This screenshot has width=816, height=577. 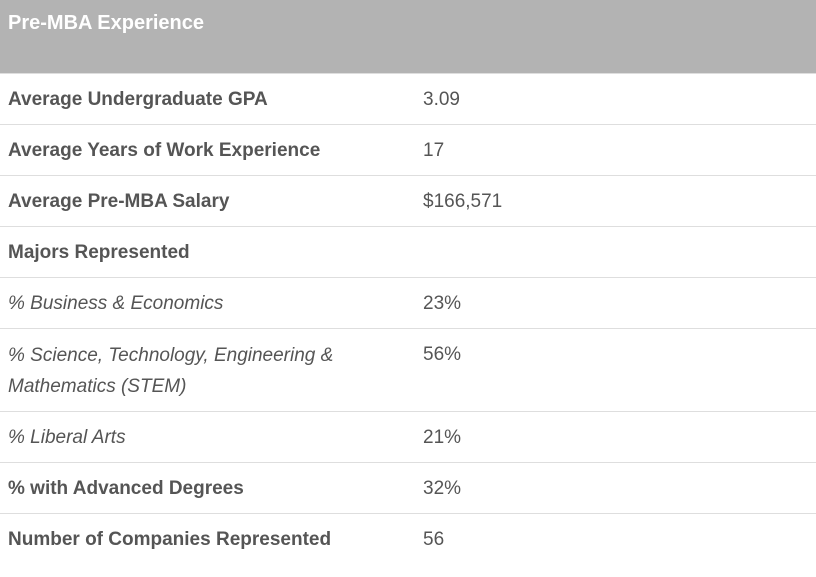 What do you see at coordinates (207, 302) in the screenshot?
I see `row-label-business-economics: % Business & Economics` at bounding box center [207, 302].